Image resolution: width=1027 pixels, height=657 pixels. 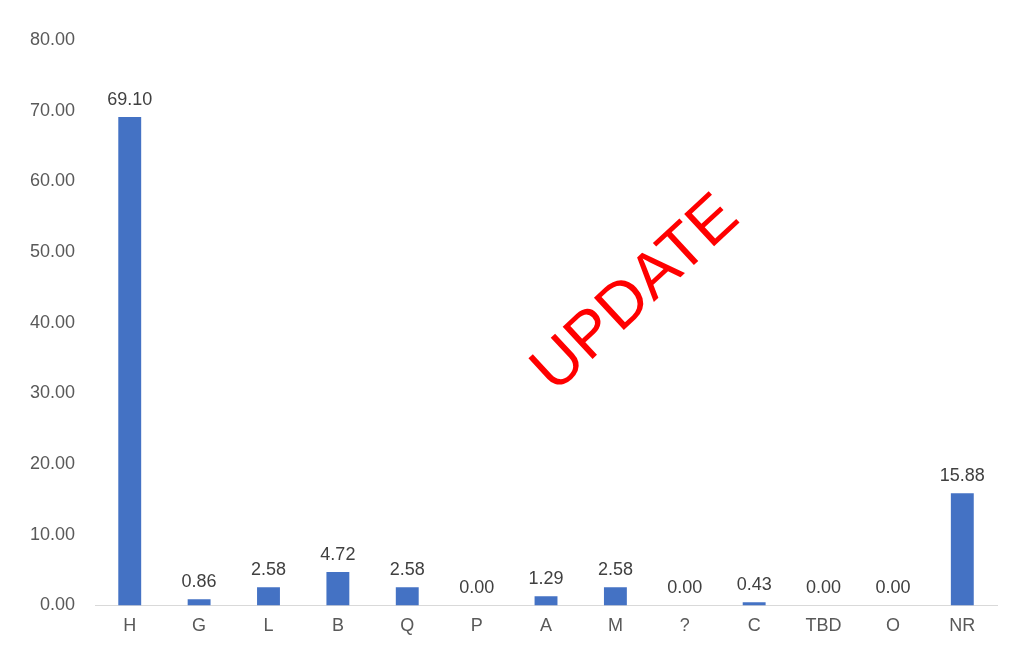 What do you see at coordinates (407, 625) in the screenshot?
I see `x-tick-label: Q` at bounding box center [407, 625].